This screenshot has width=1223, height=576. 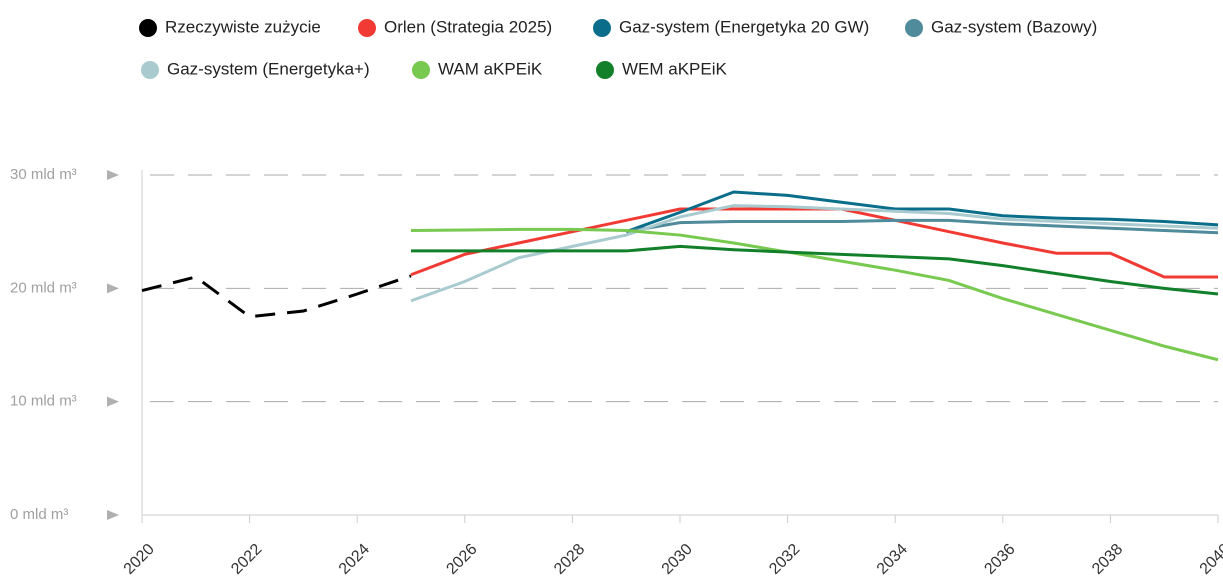 What do you see at coordinates (43, 287) in the screenshot?
I see `y-tick-label: 20 mld m³` at bounding box center [43, 287].